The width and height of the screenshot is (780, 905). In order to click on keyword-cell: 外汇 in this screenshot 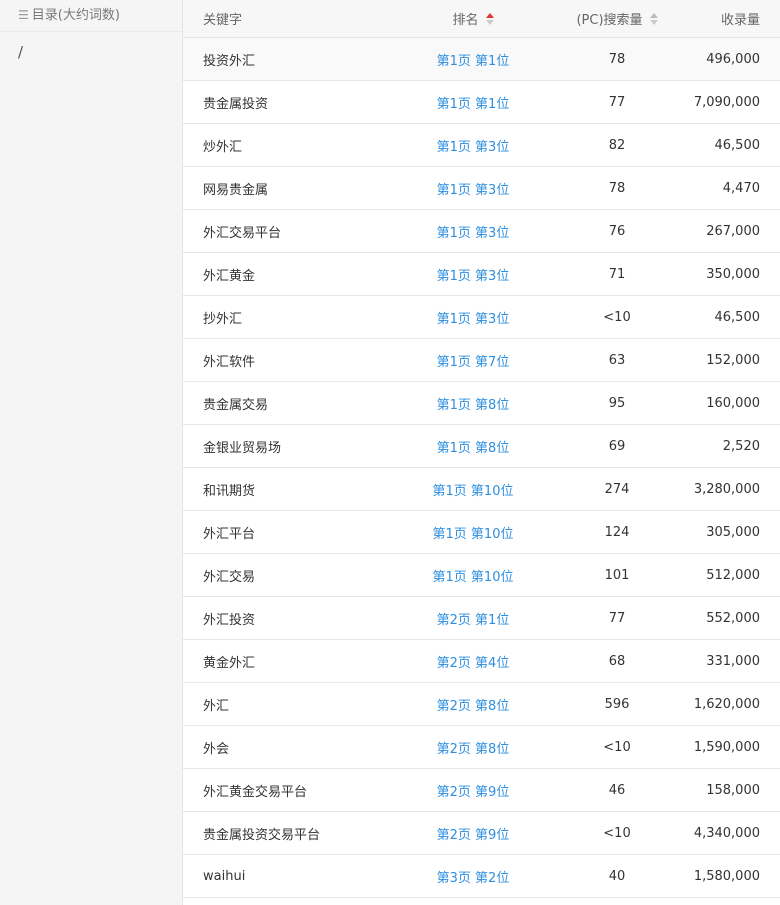, I will do `click(216, 706)`.